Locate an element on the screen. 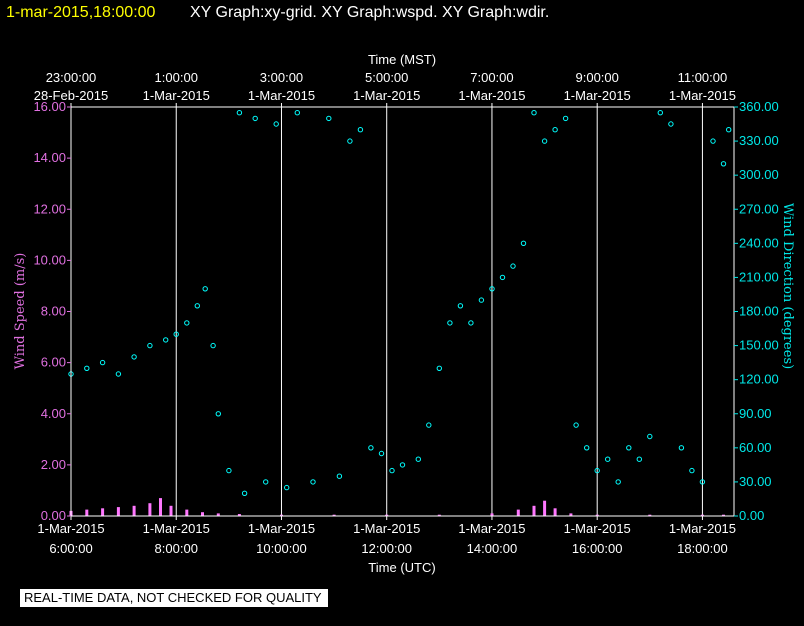  right-tick-label: 60.00 is located at coordinates (755, 447).